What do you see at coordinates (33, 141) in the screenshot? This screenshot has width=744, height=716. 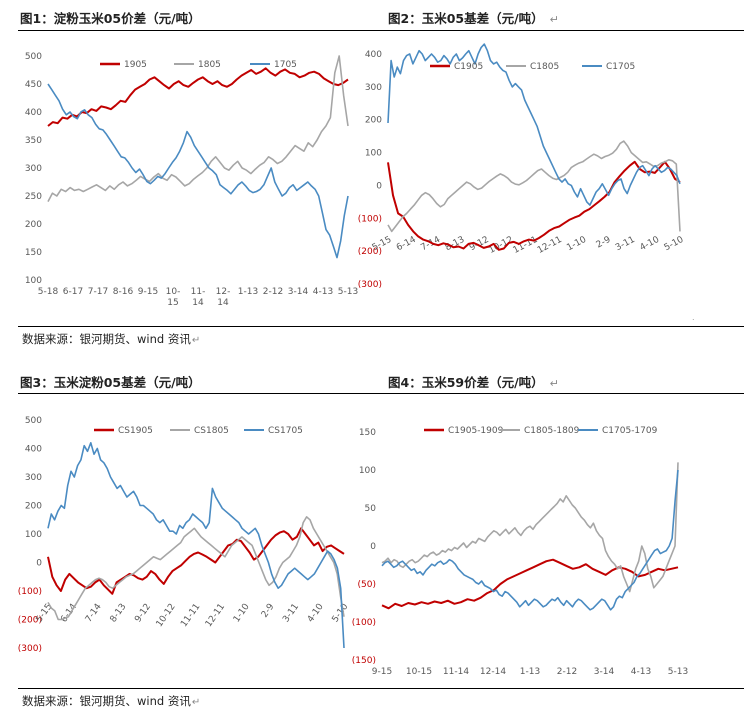 I see `y-tick-label: 350` at bounding box center [33, 141].